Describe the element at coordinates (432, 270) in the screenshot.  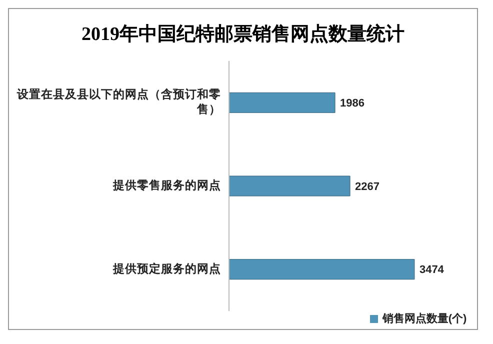
I see `data-label: 3474` at that location.